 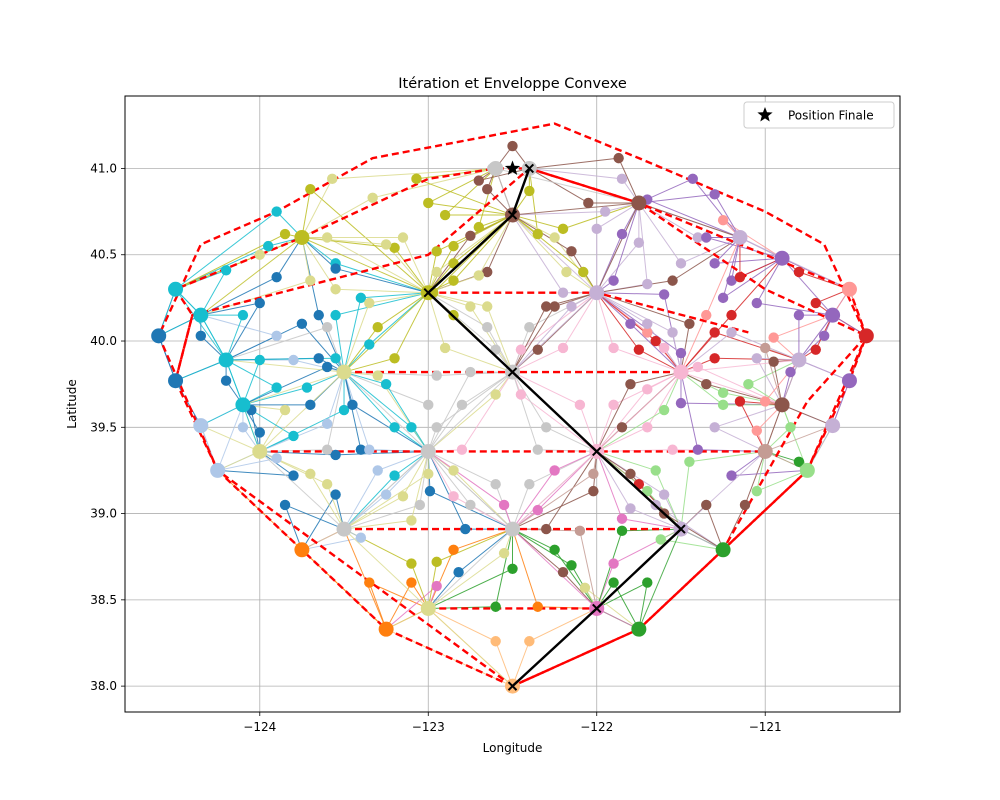 I want to click on legend: Position Finale, so click(x=819, y=115).